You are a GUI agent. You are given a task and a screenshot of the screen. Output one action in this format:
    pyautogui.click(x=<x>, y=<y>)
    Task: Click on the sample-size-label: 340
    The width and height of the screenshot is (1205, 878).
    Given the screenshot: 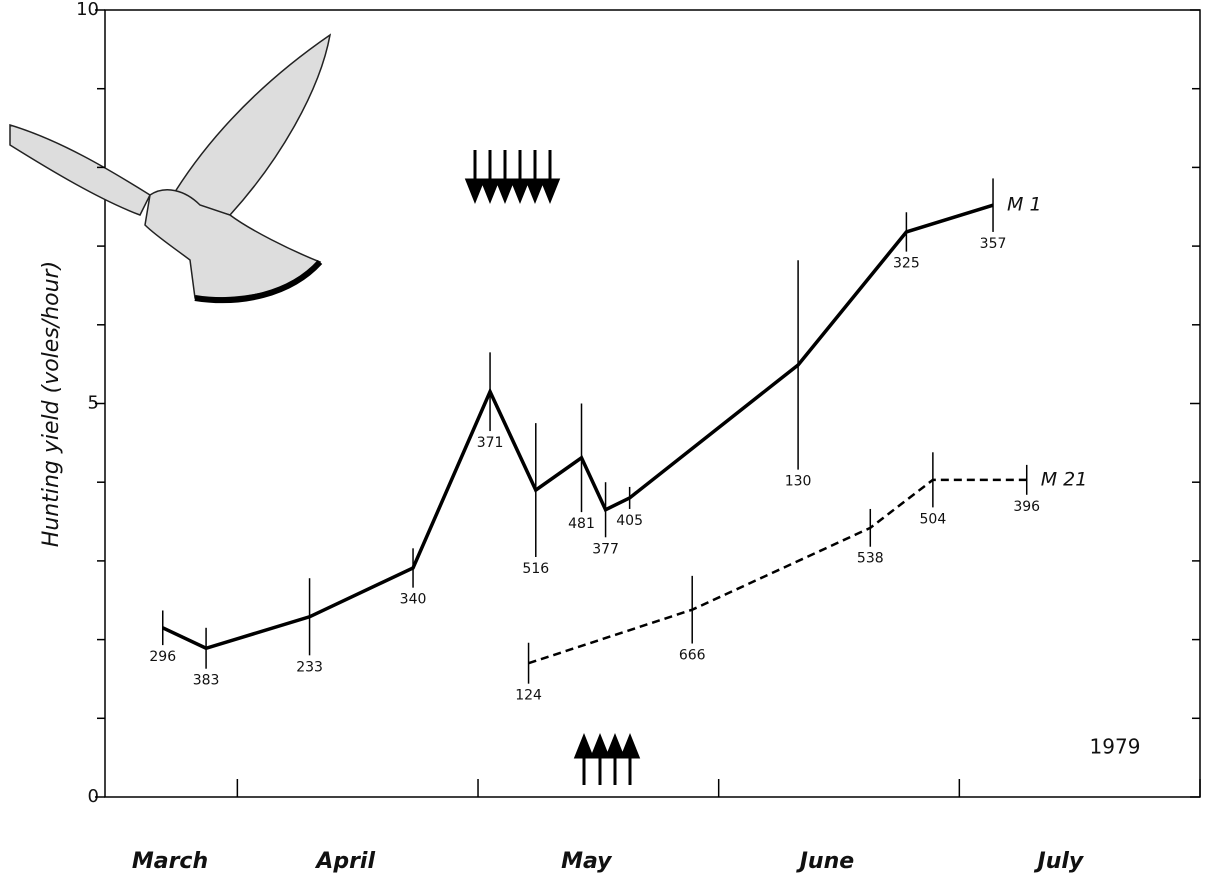 What is the action you would take?
    pyautogui.click(x=413, y=600)
    